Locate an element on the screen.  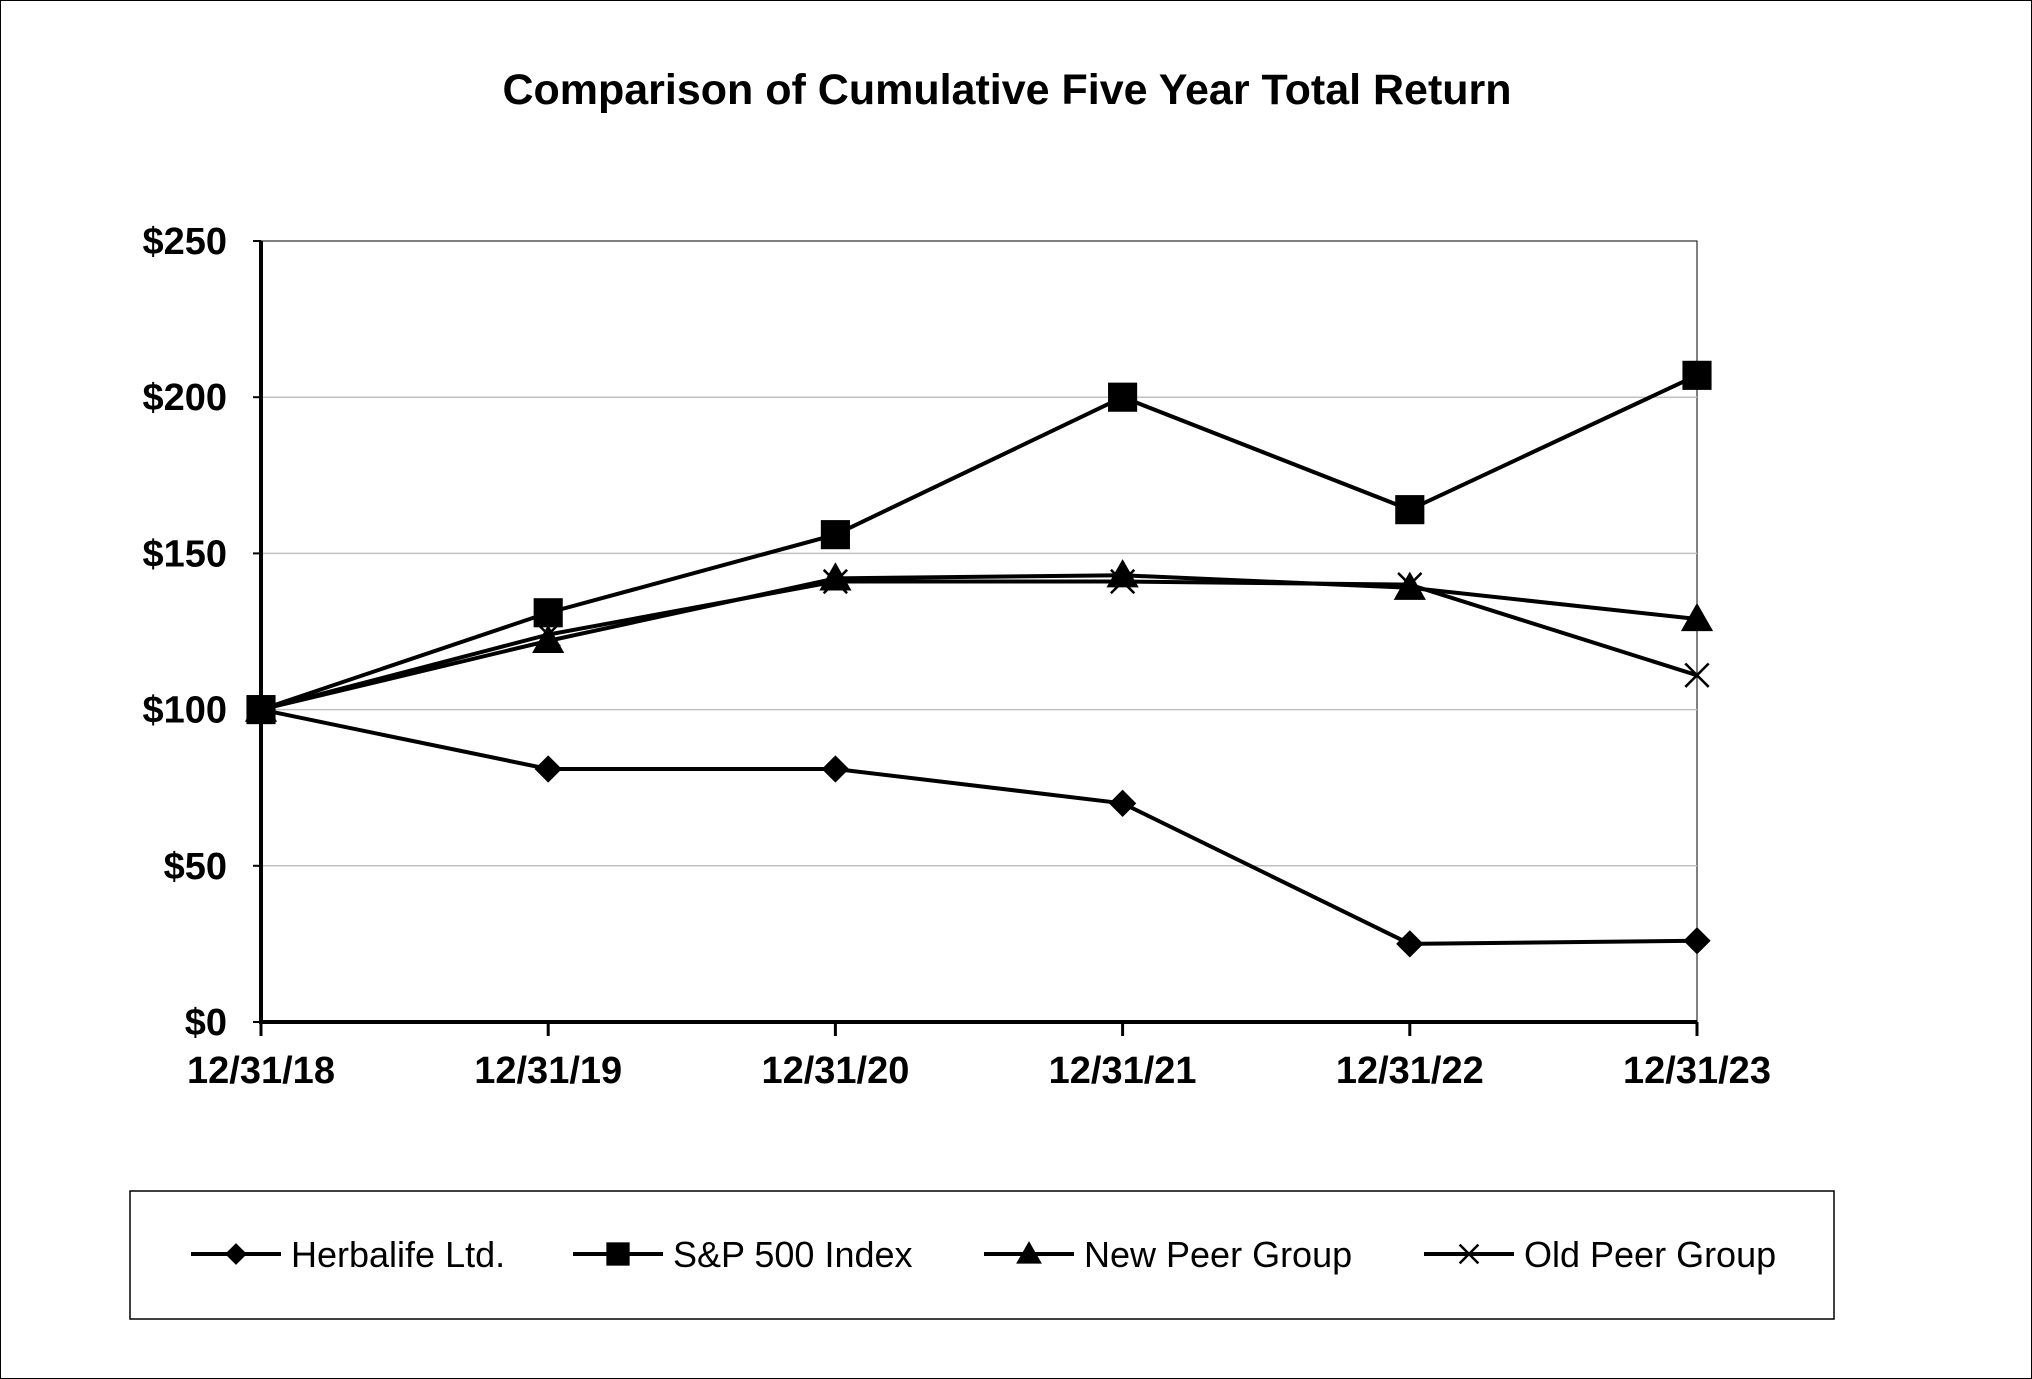
legend-box is located at coordinates (982, 1255).